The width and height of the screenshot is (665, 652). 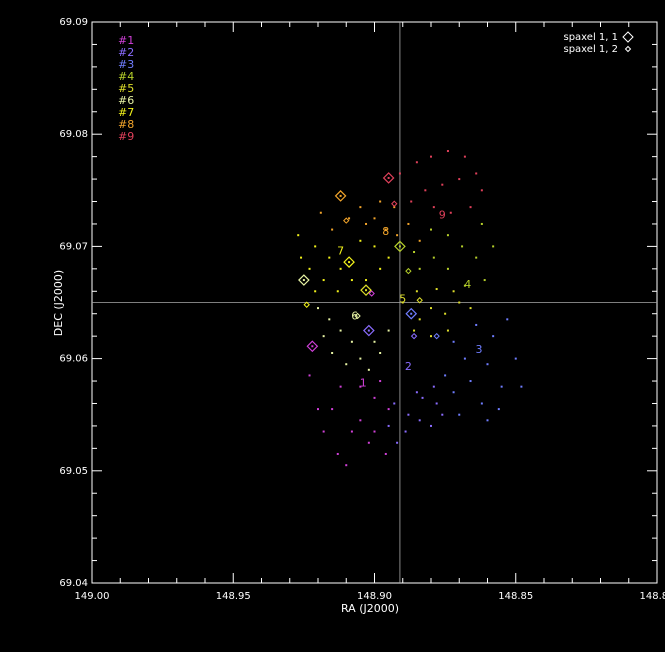 What do you see at coordinates (73, 583) in the screenshot?
I see `y-tick-label: 69.04` at bounding box center [73, 583].